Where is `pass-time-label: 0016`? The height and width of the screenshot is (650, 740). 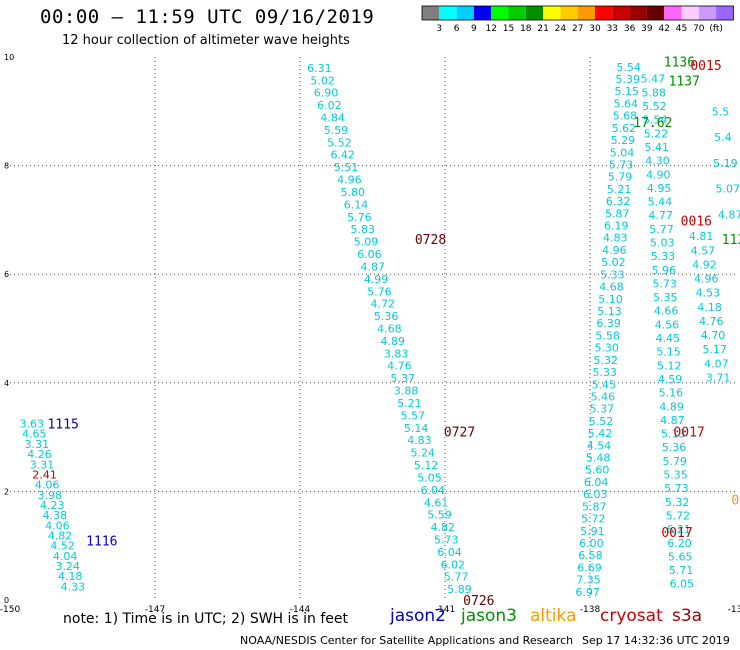 pass-time-label: 0016 is located at coordinates (696, 221).